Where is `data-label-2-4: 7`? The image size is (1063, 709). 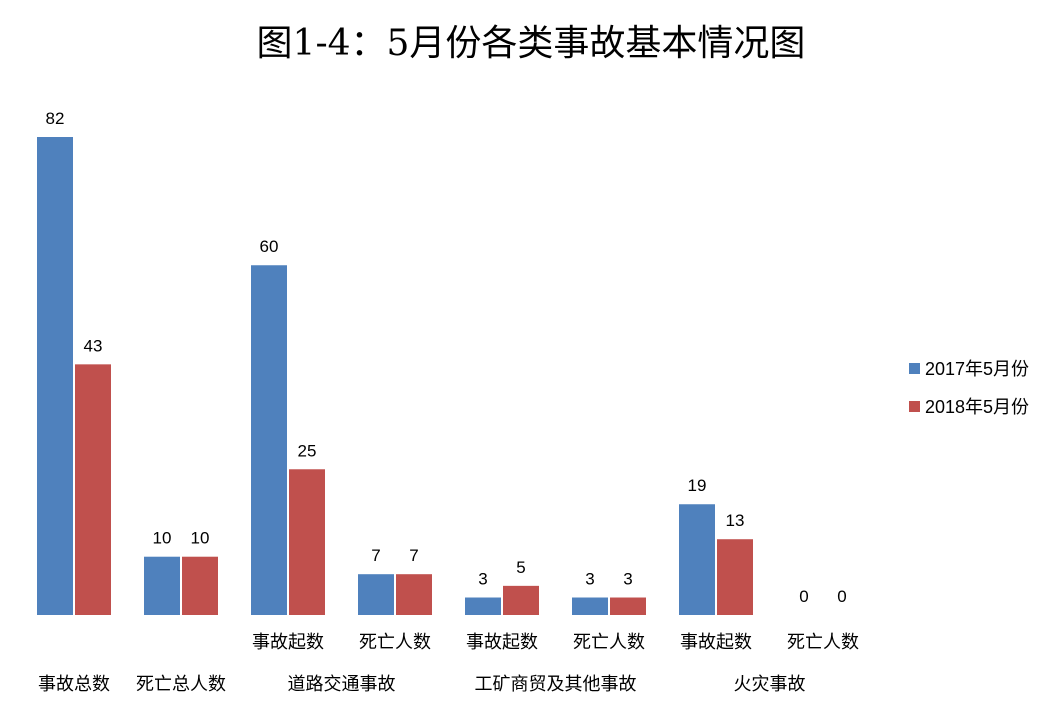 data-label-2-4: 7 is located at coordinates (413, 555).